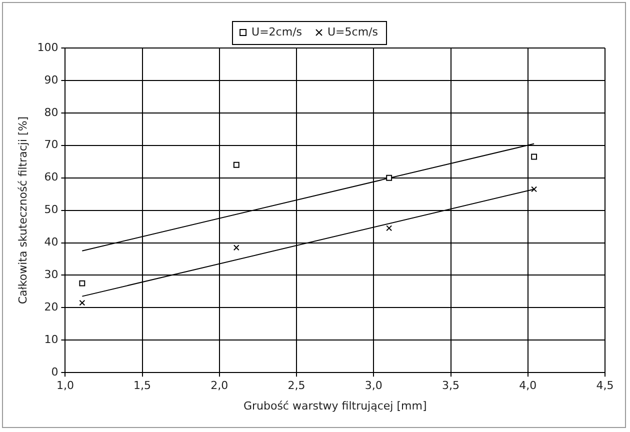 This screenshot has width=630, height=432. What do you see at coordinates (353, 31) in the screenshot?
I see `legend-label: U=5cm/s` at bounding box center [353, 31].